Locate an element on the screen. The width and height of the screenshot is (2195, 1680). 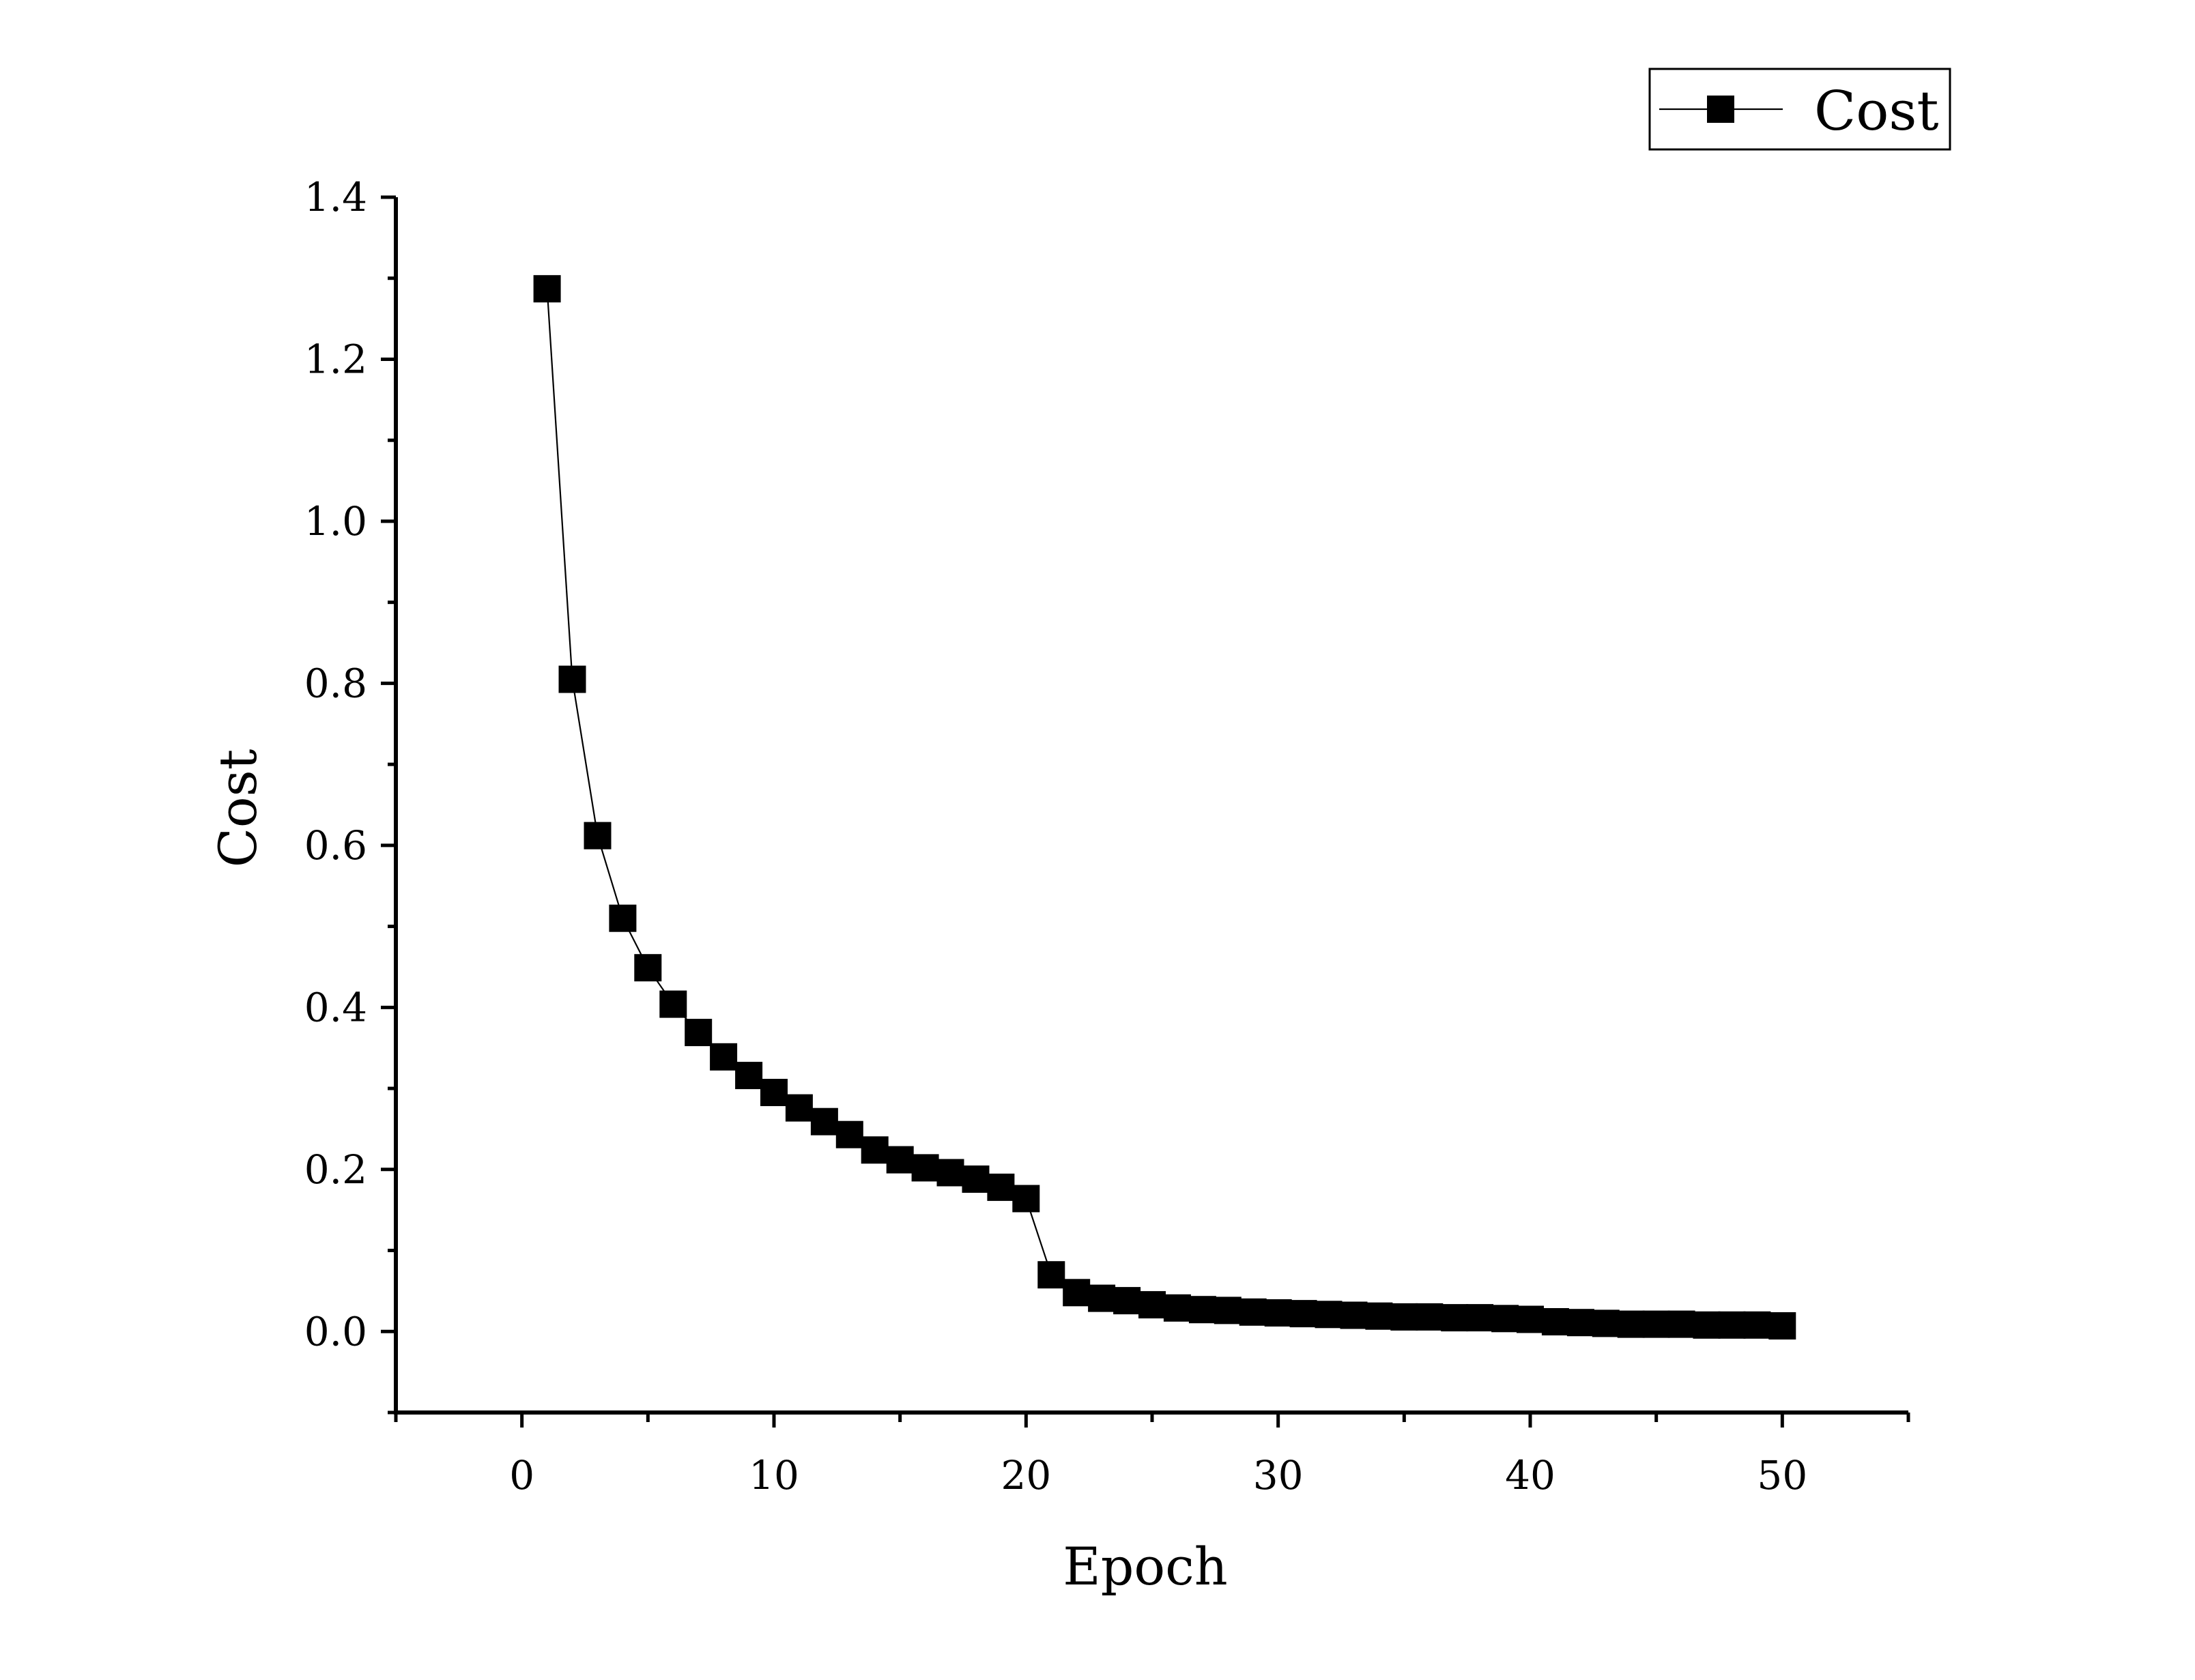
x-tick-label: 0 is located at coordinates (521, 1475).